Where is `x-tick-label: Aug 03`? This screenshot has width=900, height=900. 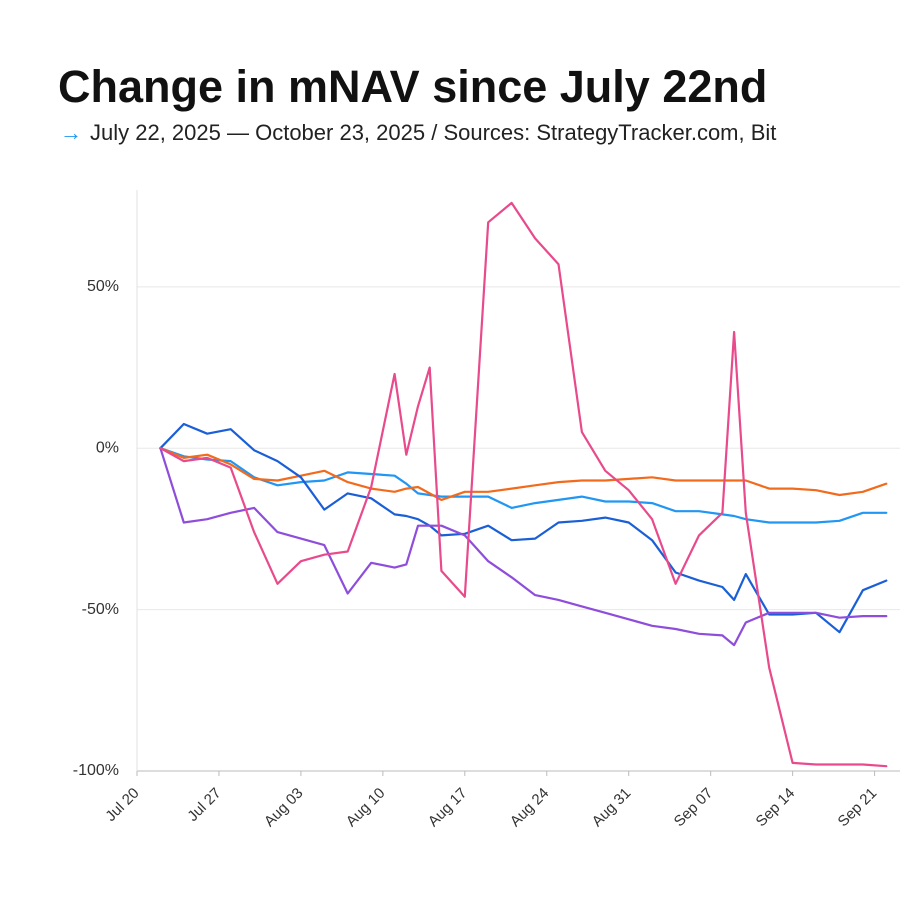 x-tick-label: Aug 03 is located at coordinates (284, 808).